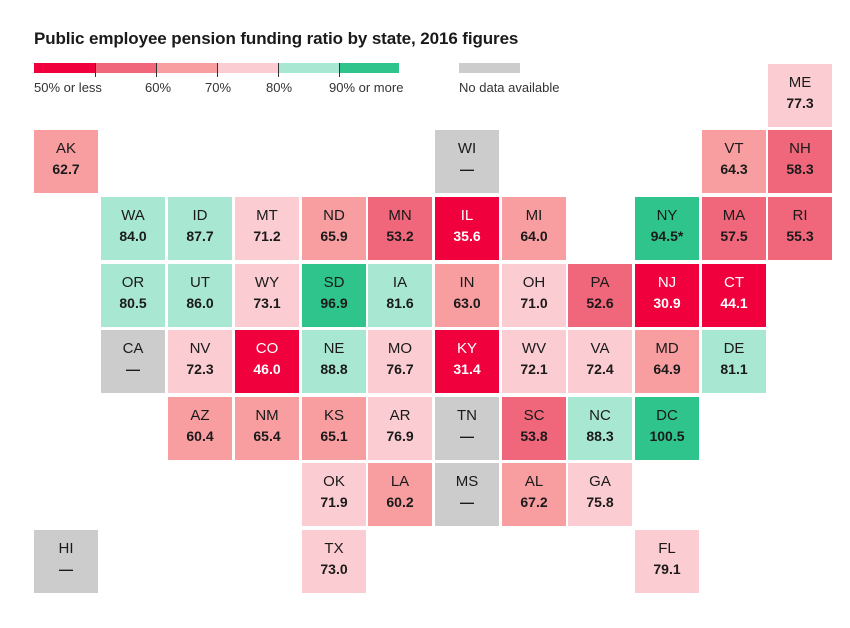  What do you see at coordinates (366, 87) in the screenshot?
I see `legend-label-90-or-more: 90% or more` at bounding box center [366, 87].